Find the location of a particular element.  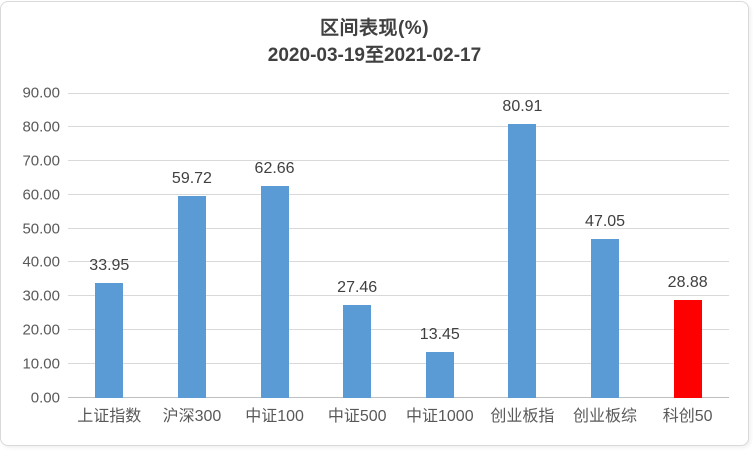

bar-value-label: 59.72 is located at coordinates (191, 178).